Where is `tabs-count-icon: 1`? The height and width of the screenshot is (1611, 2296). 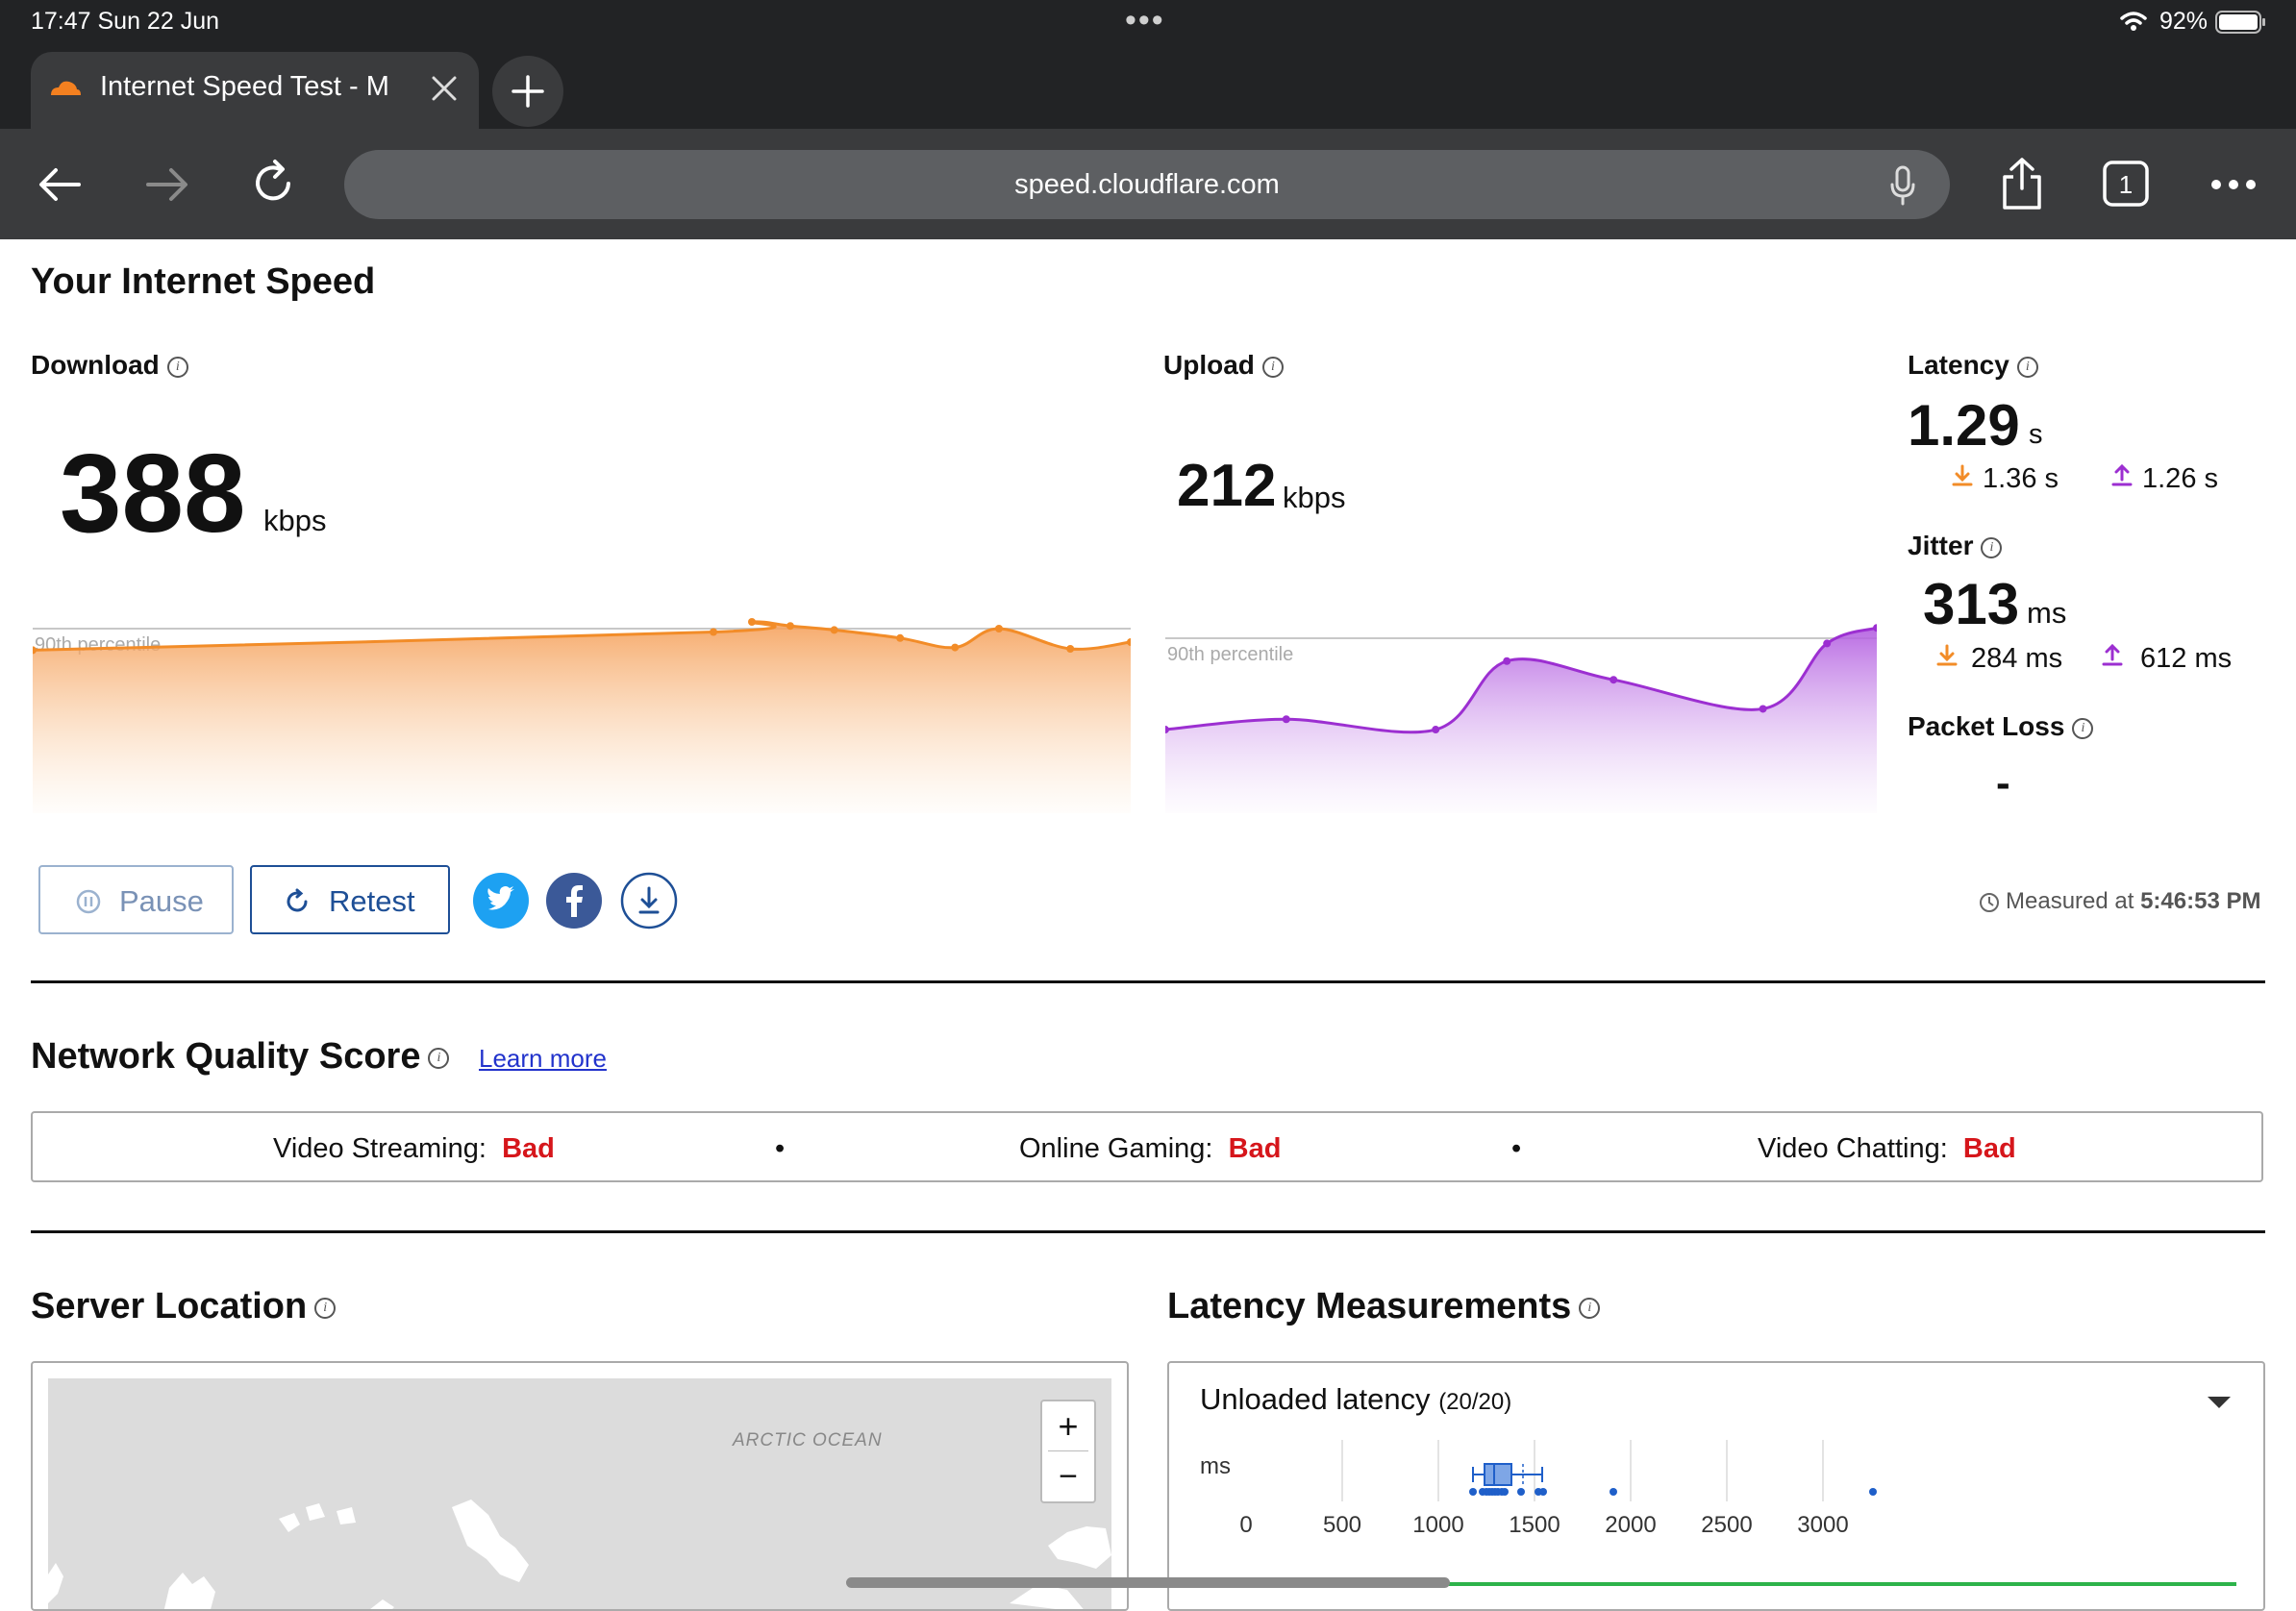 tabs-count-icon: 1 is located at coordinates (2127, 185).